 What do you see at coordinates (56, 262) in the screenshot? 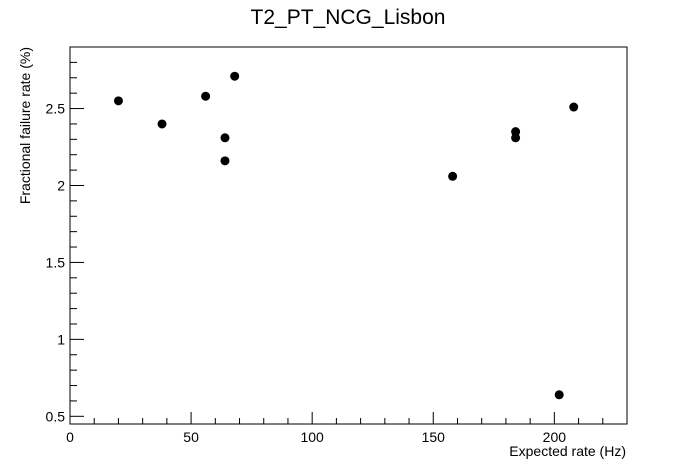
I see `y-tick-label: 1.5` at bounding box center [56, 262].